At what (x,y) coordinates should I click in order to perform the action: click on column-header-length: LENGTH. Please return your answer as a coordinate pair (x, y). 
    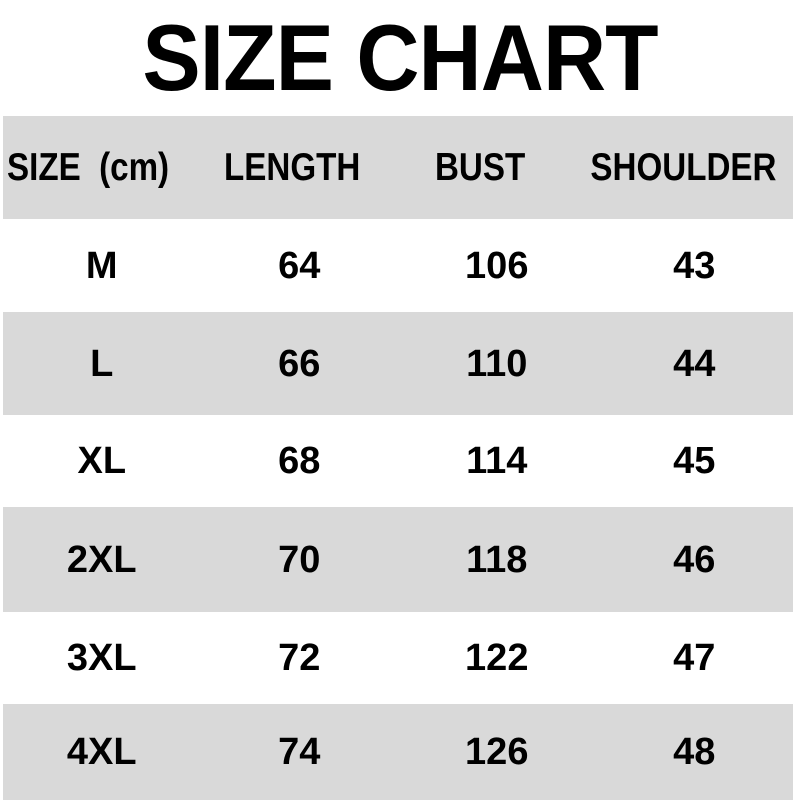
    Looking at the image, I should click on (291, 167).